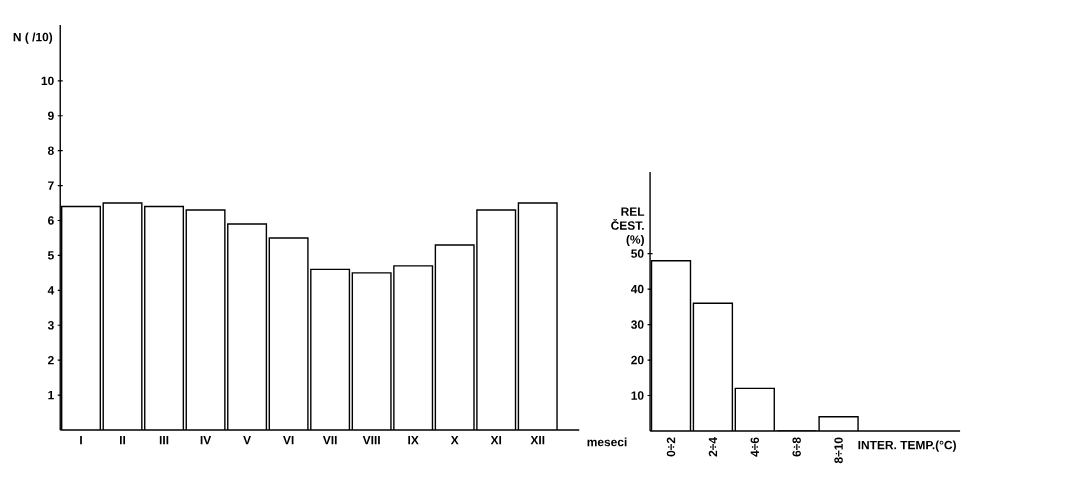 The image size is (1078, 481). I want to click on x-tick-label: XII, so click(537, 440).